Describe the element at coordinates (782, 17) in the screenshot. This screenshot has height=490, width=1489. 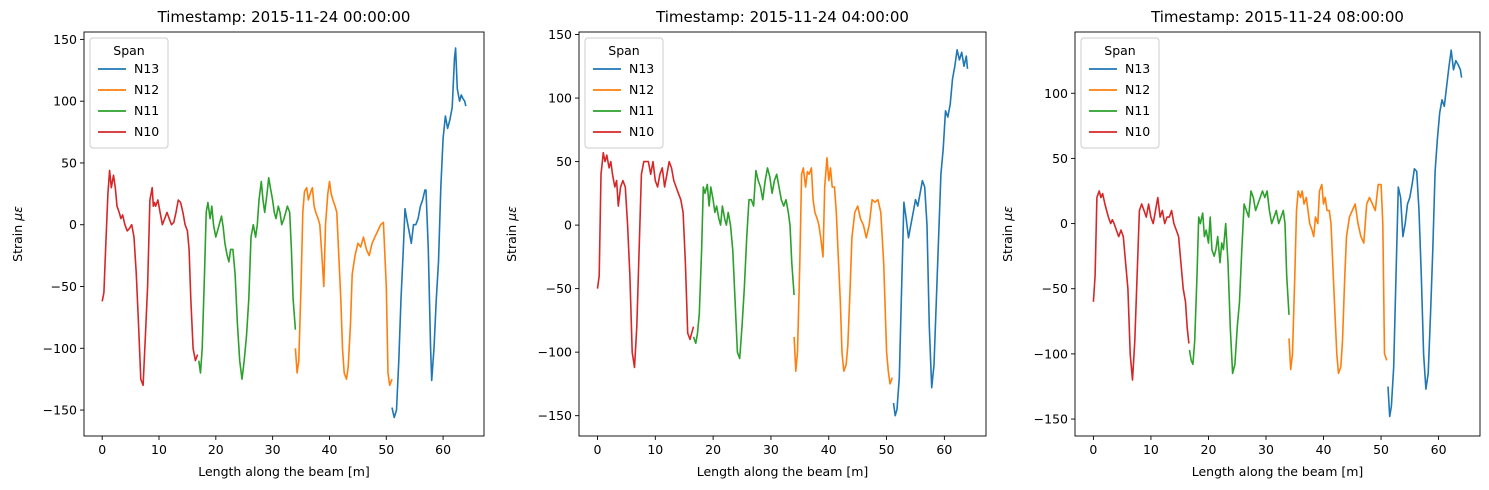
I see `chart-title: Timestamp: 2015-11-24 04:00:00` at that location.